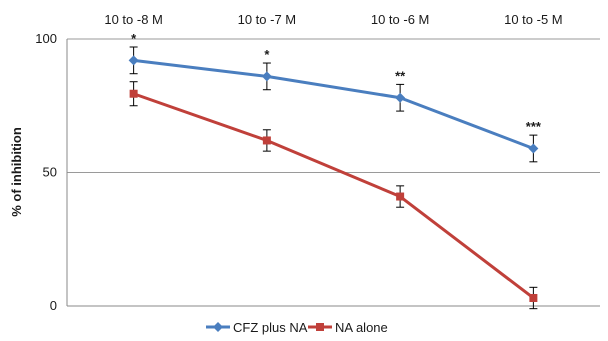  I want to click on y-tick-label: 50, so click(50, 172).